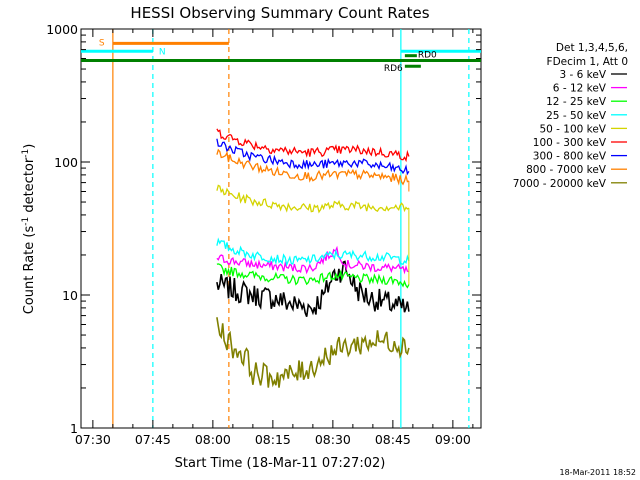 The width and height of the screenshot is (640, 480). What do you see at coordinates (598, 472) in the screenshot?
I see `footer-timestamp: 18-Mar-2011 18:52` at bounding box center [598, 472].